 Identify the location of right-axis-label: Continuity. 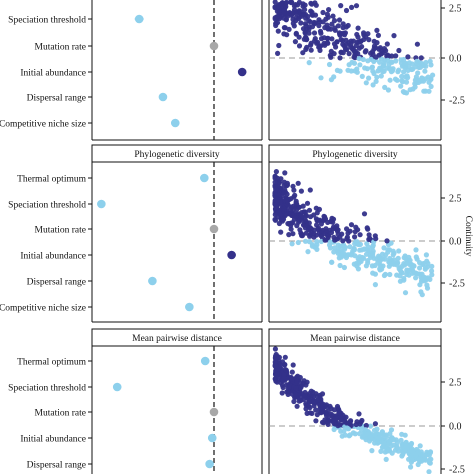
(468, 236).